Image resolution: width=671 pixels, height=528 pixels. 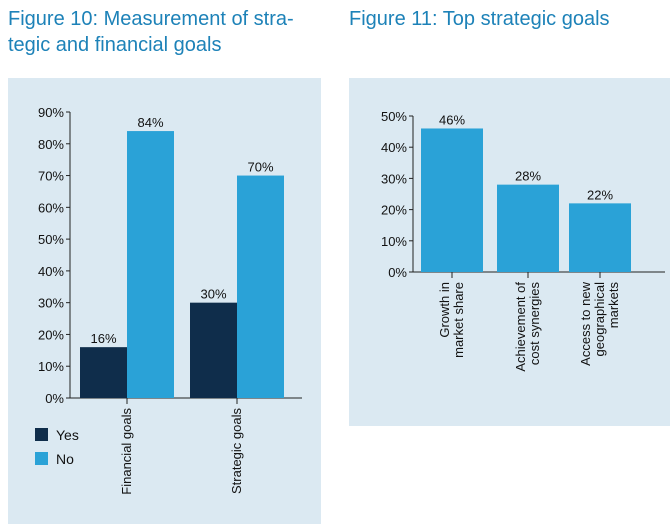 What do you see at coordinates (528, 176) in the screenshot?
I see `fig11-data-label: 28%` at bounding box center [528, 176].